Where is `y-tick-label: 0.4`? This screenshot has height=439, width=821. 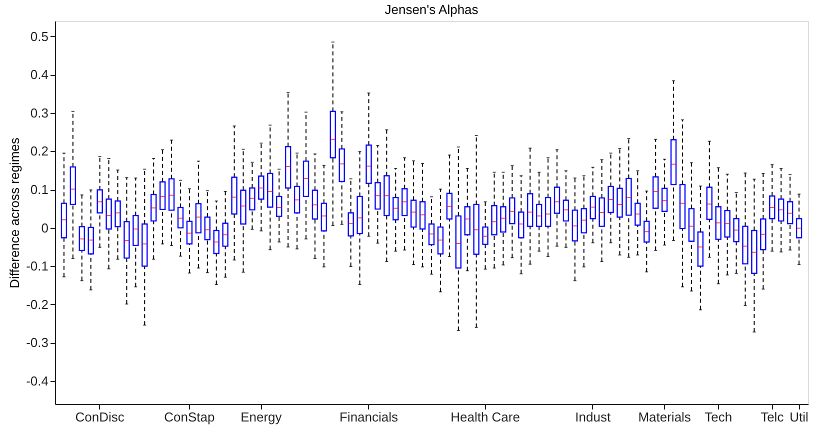 y-tick-label: 0.4 is located at coordinates (39, 74).